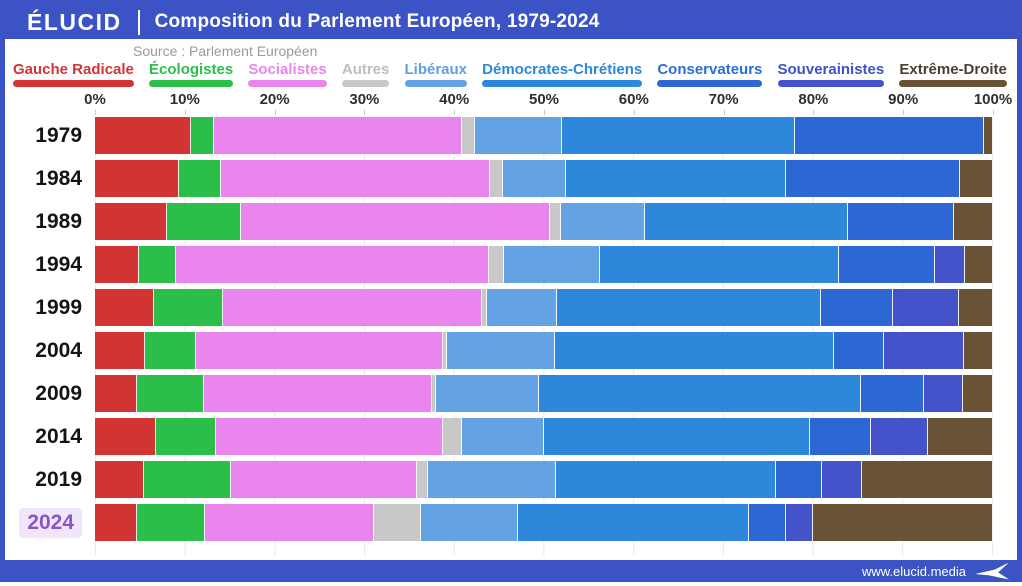 The width and height of the screenshot is (1022, 586). Describe the element at coordinates (274, 99) in the screenshot. I see `axis-tick-label: 20%` at that location.